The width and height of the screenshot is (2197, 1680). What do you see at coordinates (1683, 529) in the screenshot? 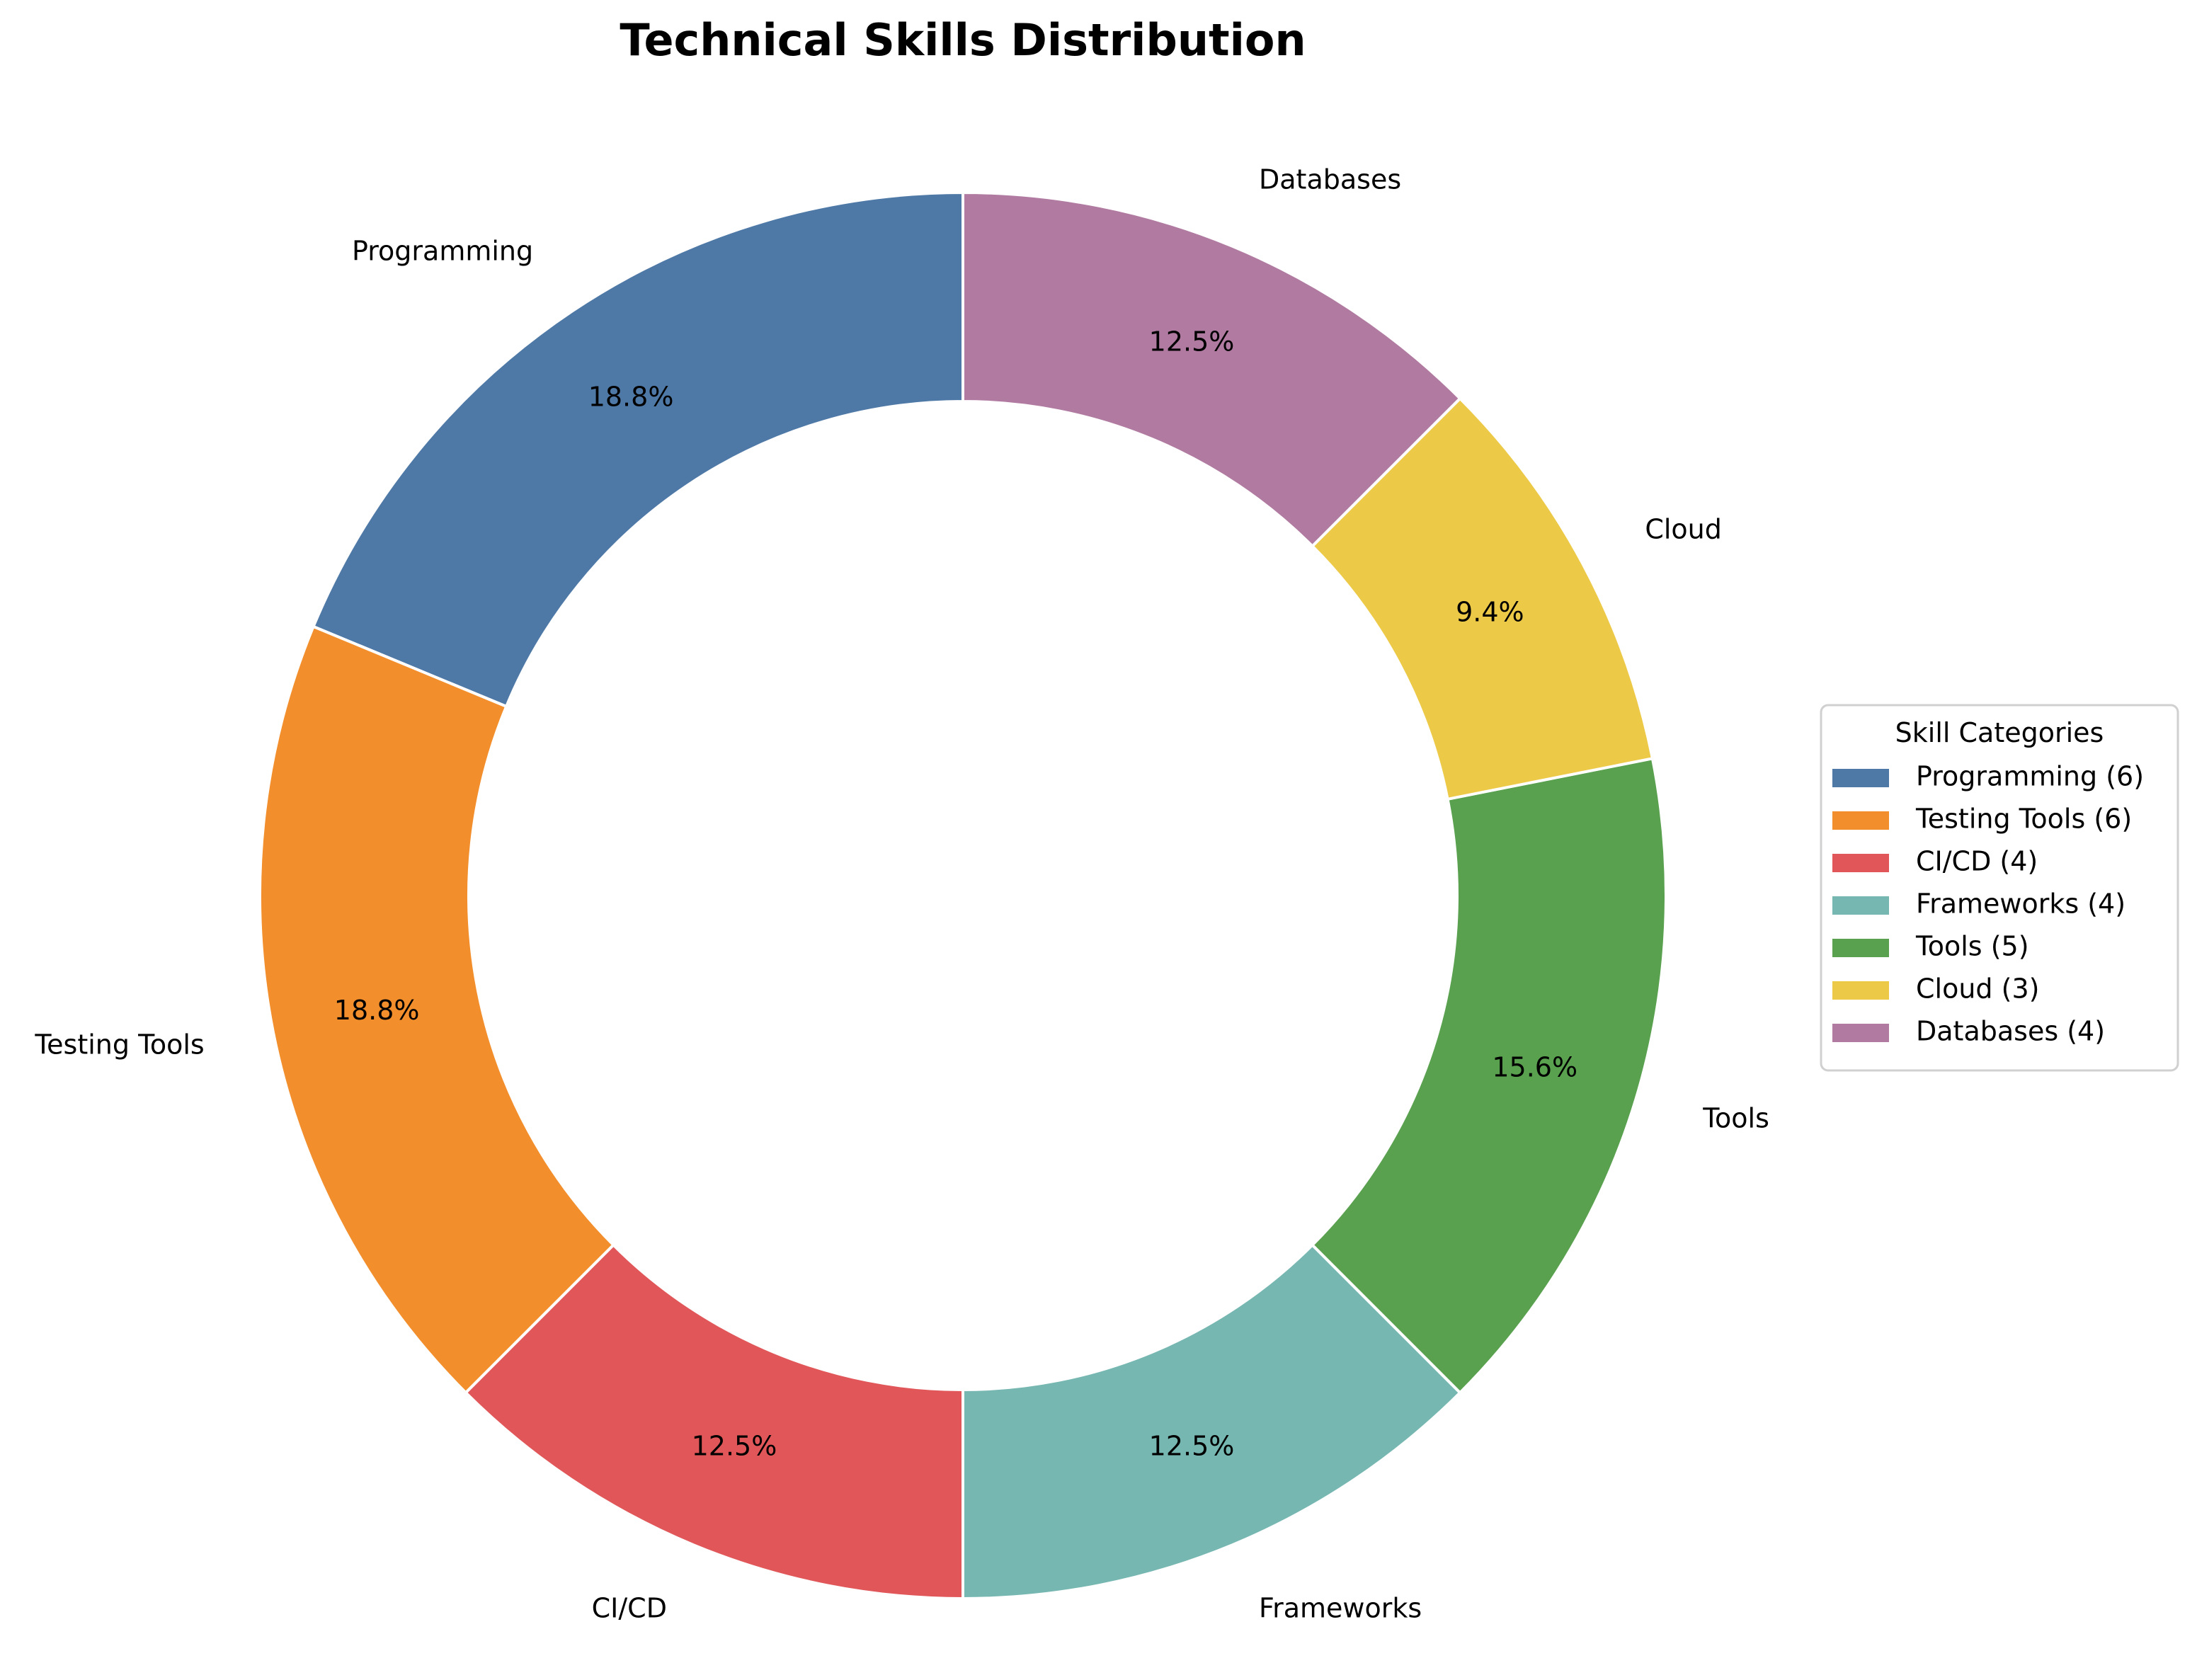
I see `category-label: Cloud` at bounding box center [1683, 529].